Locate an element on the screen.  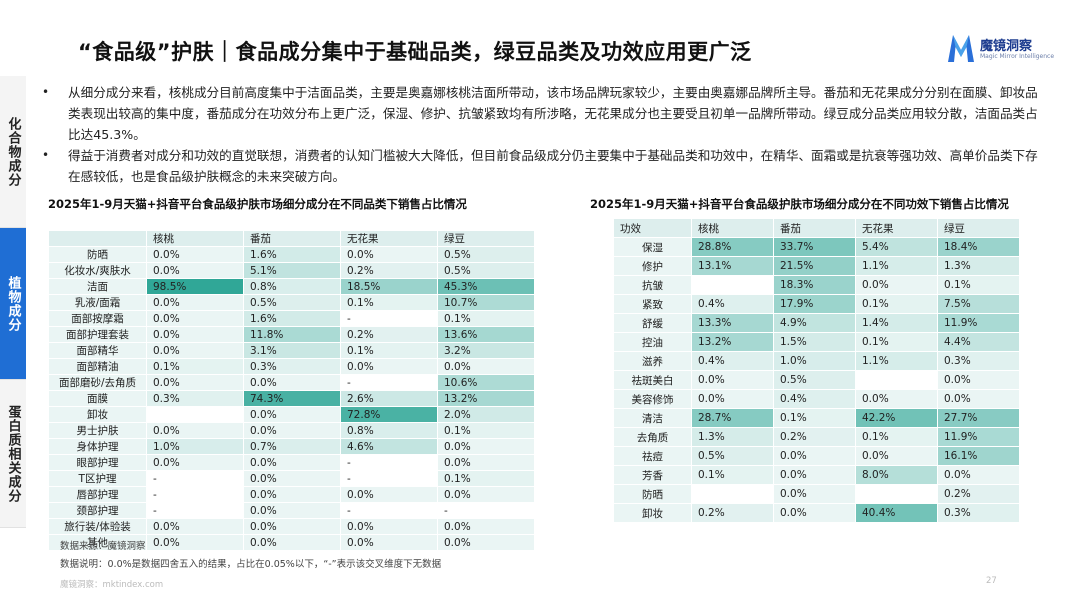
row-label: 舒缓 is located at coordinates (652, 323).